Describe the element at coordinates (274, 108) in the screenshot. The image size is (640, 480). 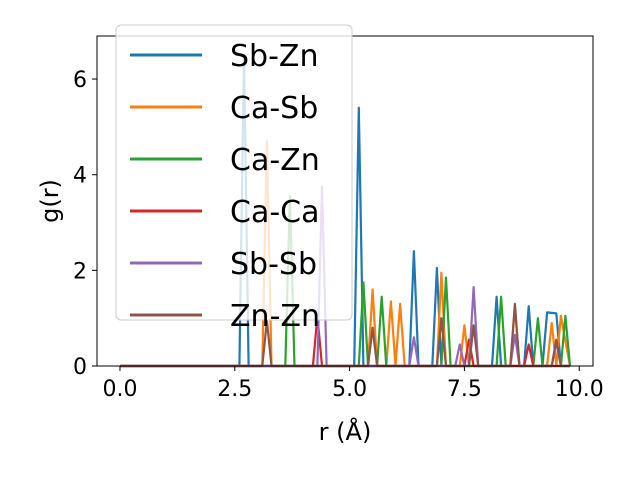
I see `legend-label-ca-sb: Ca-Sb` at that location.